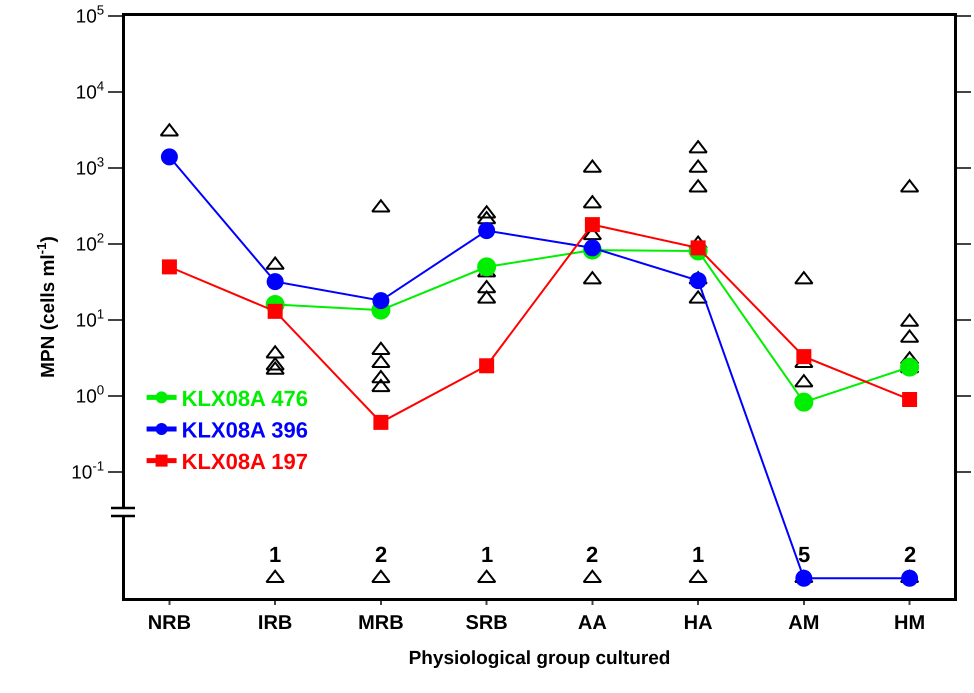  What do you see at coordinates (245, 461) in the screenshot?
I see `legend-label: KLX08A 197` at bounding box center [245, 461].